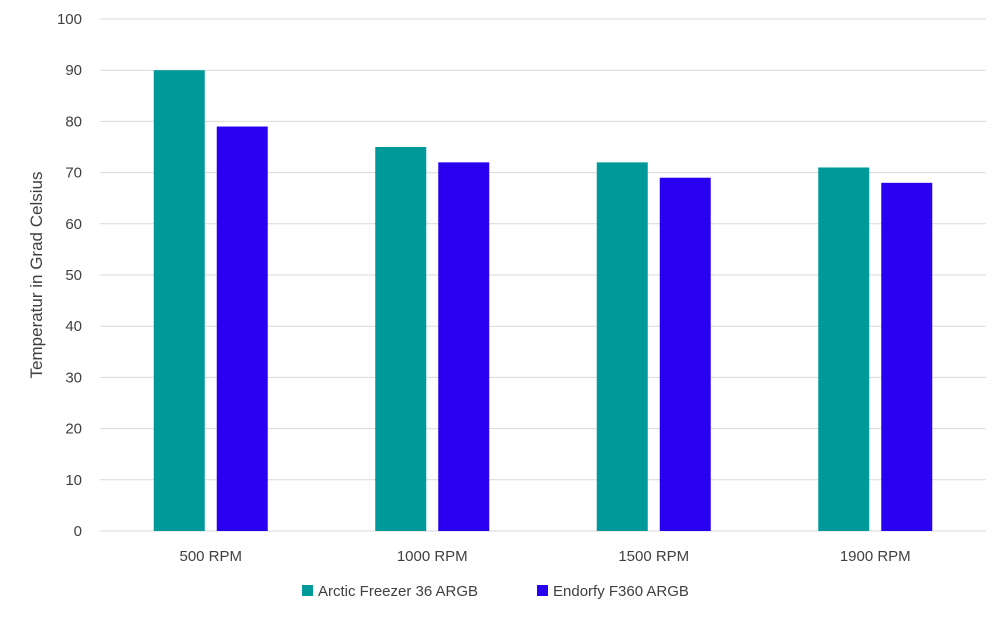 The width and height of the screenshot is (1000, 617). I want to click on y-tick-label: 30, so click(73, 377).